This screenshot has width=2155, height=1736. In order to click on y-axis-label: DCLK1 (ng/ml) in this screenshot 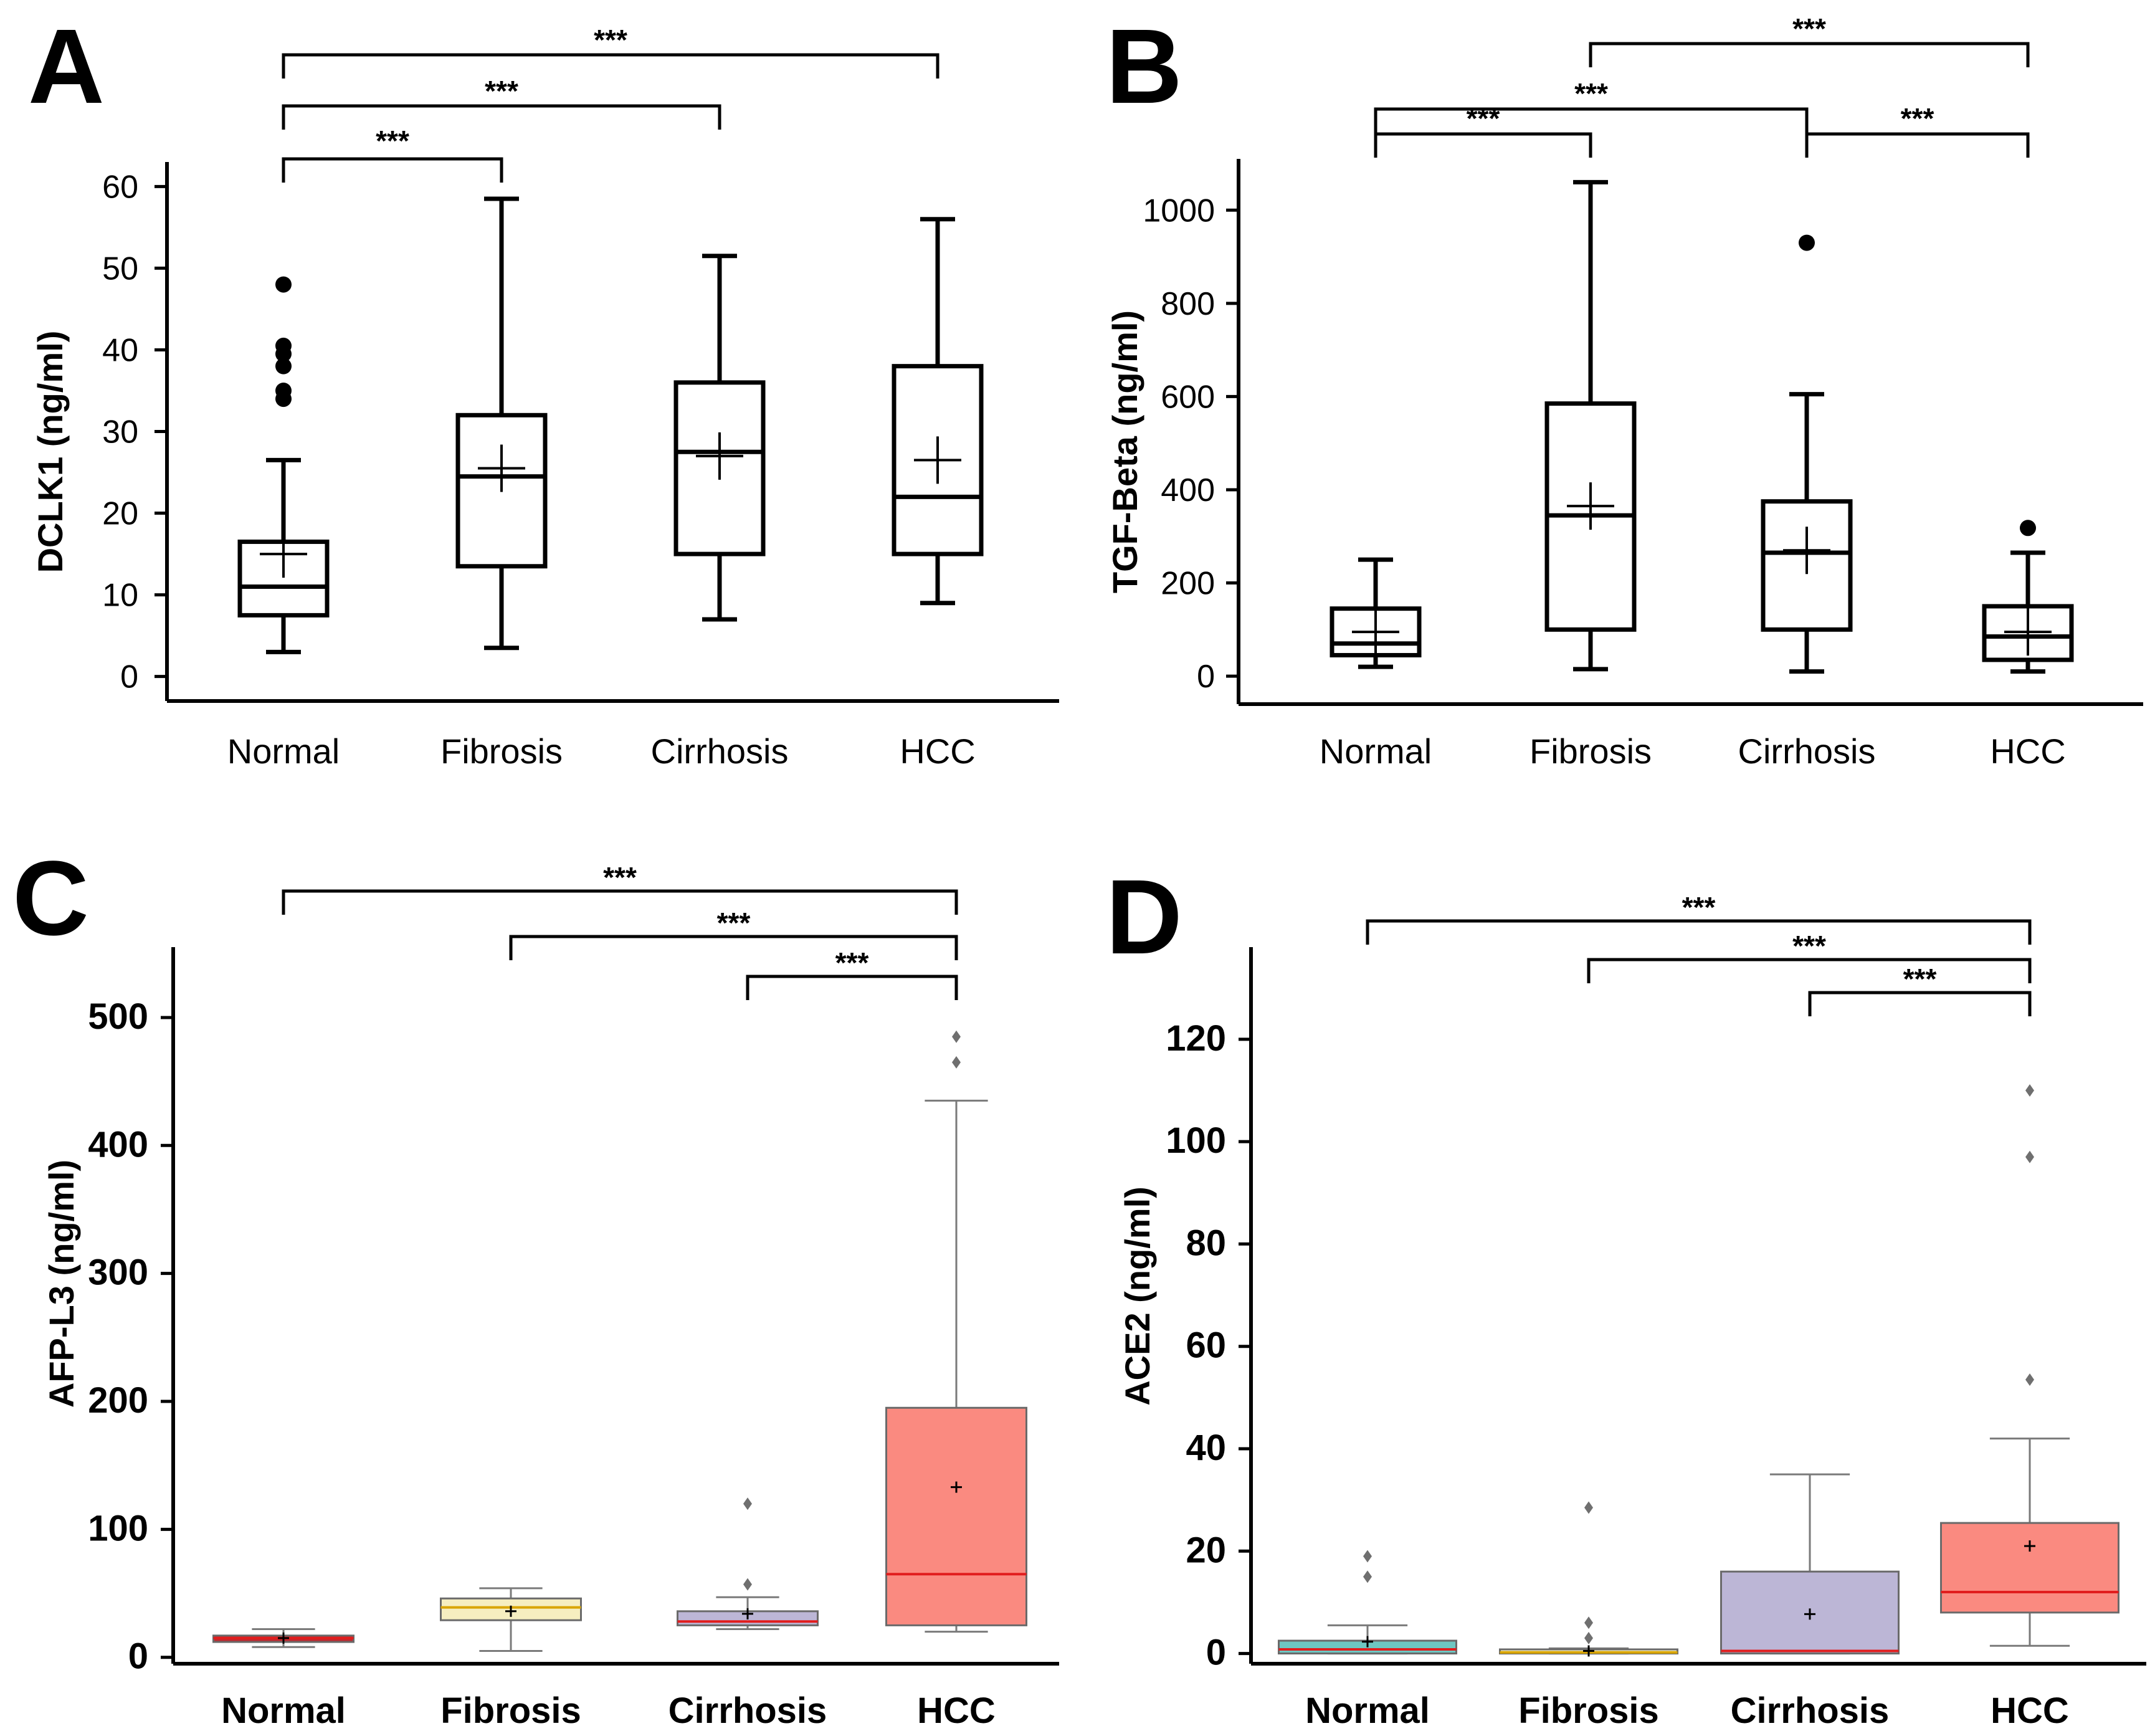, I will do `click(50, 452)`.